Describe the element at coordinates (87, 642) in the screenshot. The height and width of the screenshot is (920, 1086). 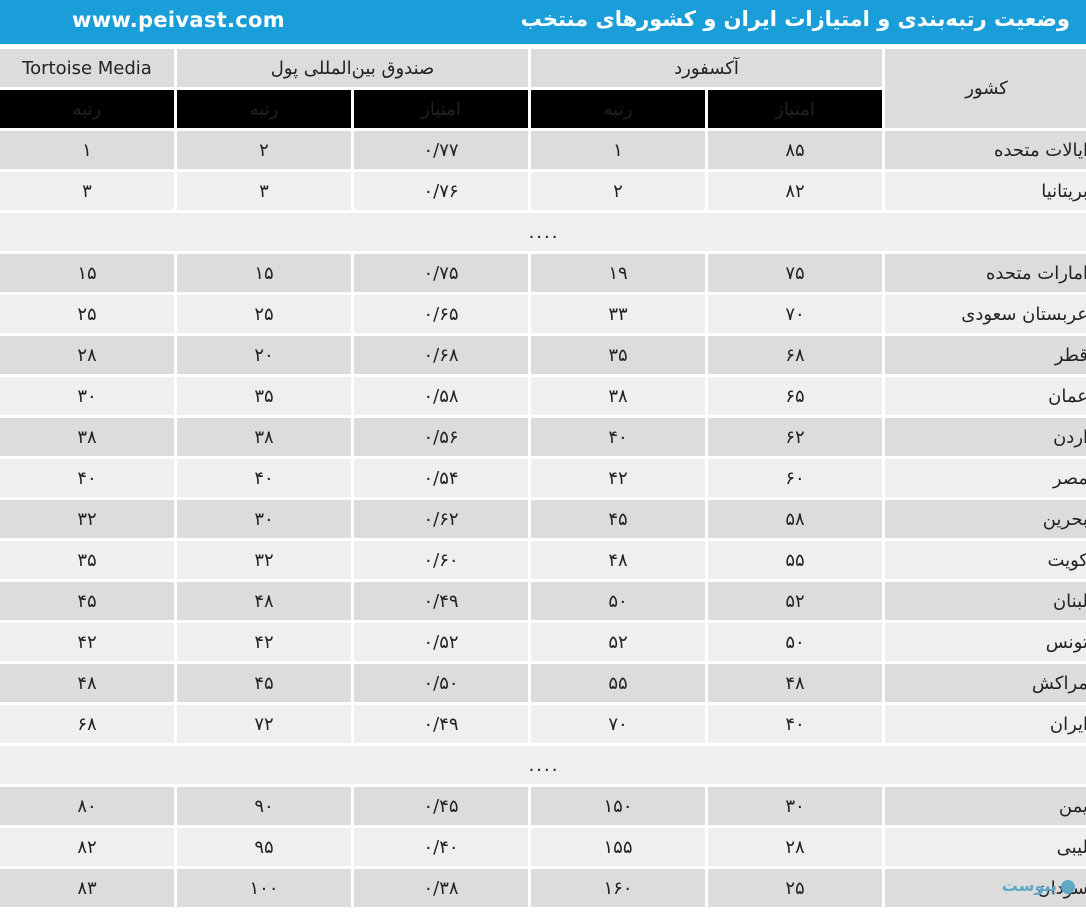
I see `tortoise-rank-cell: ۴۲` at that location.